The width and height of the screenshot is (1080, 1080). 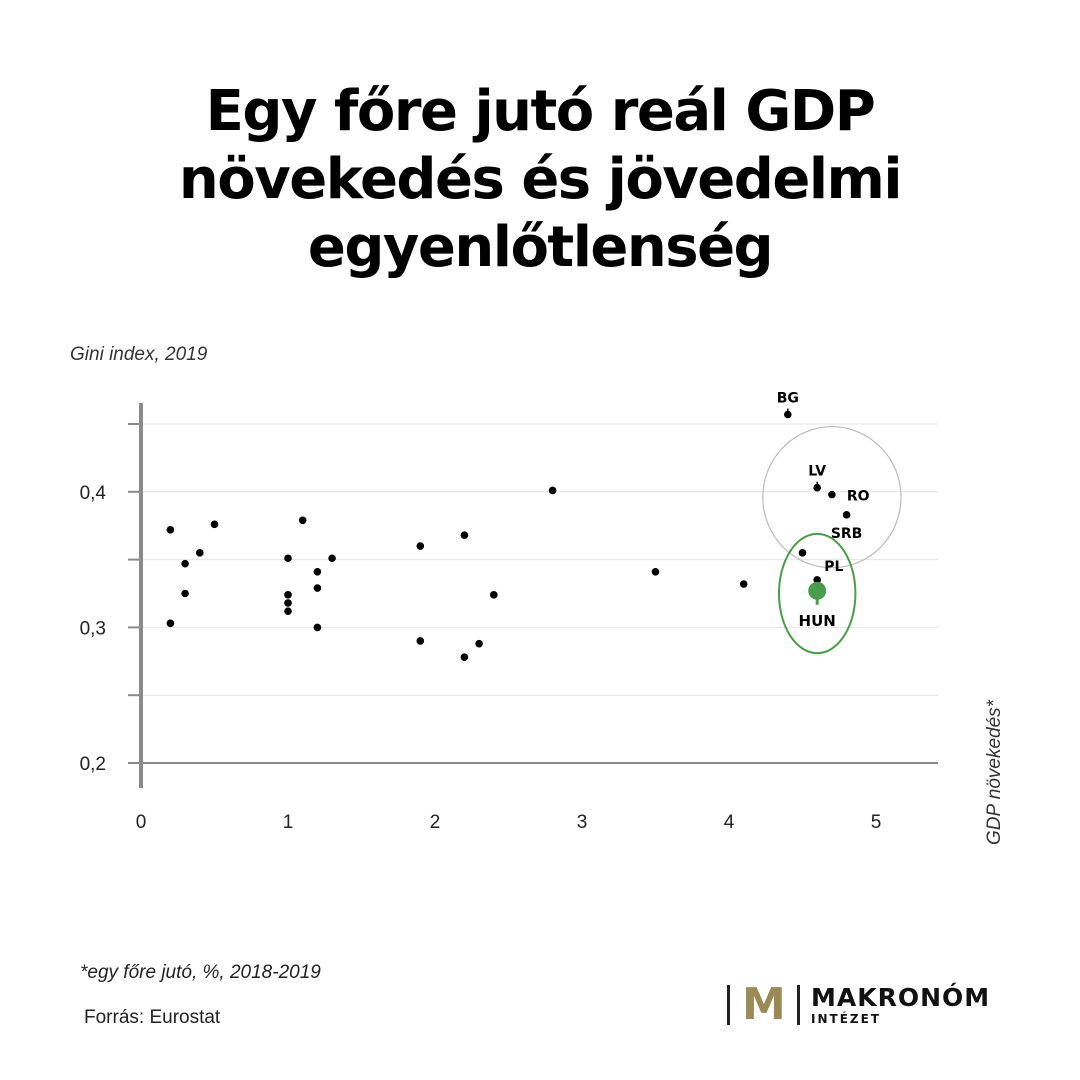 What do you see at coordinates (540, 247) in the screenshot?
I see `title-line-3: egyenlőtlenség` at bounding box center [540, 247].